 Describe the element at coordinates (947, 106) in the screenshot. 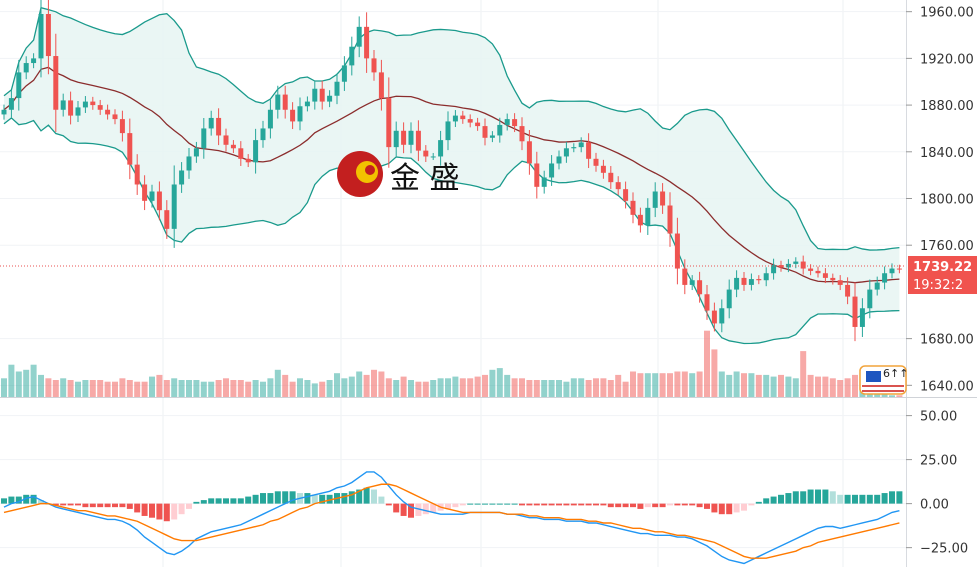

I see `price-tick-label: 1880.00` at that location.